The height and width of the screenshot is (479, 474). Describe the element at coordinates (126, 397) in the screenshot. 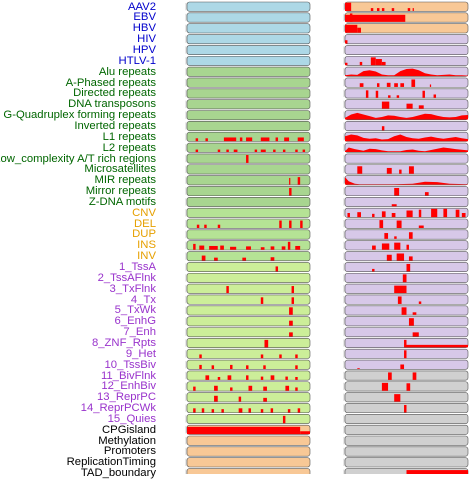

I see `track-label: 13_ReprPC` at that location.